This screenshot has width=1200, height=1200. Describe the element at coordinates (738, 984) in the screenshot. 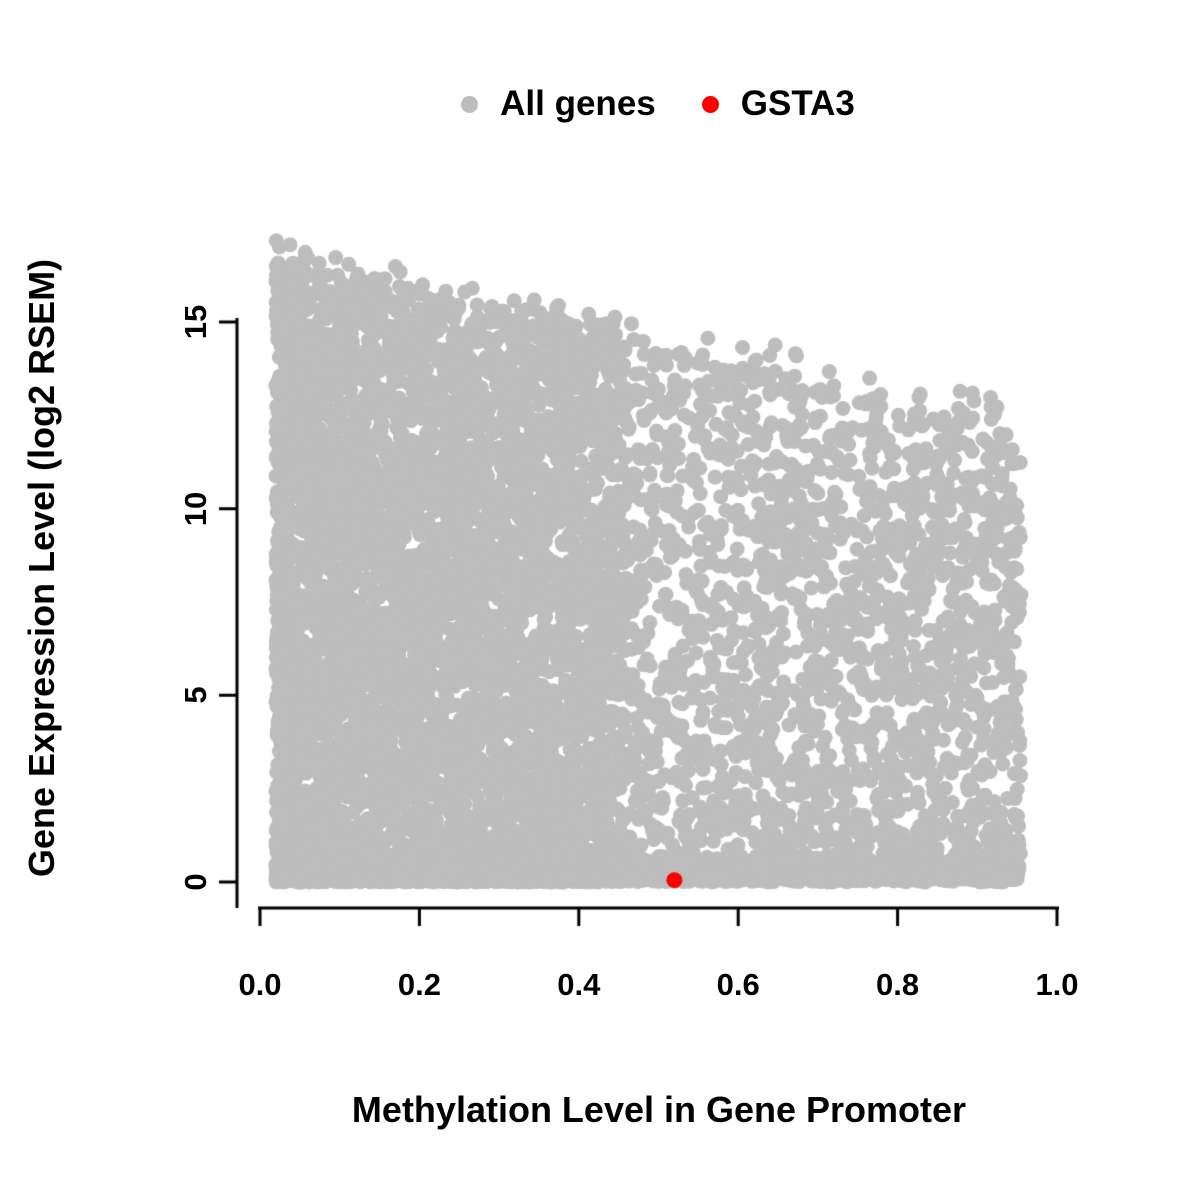

I see `x-tick-label: 0.6` at that location.